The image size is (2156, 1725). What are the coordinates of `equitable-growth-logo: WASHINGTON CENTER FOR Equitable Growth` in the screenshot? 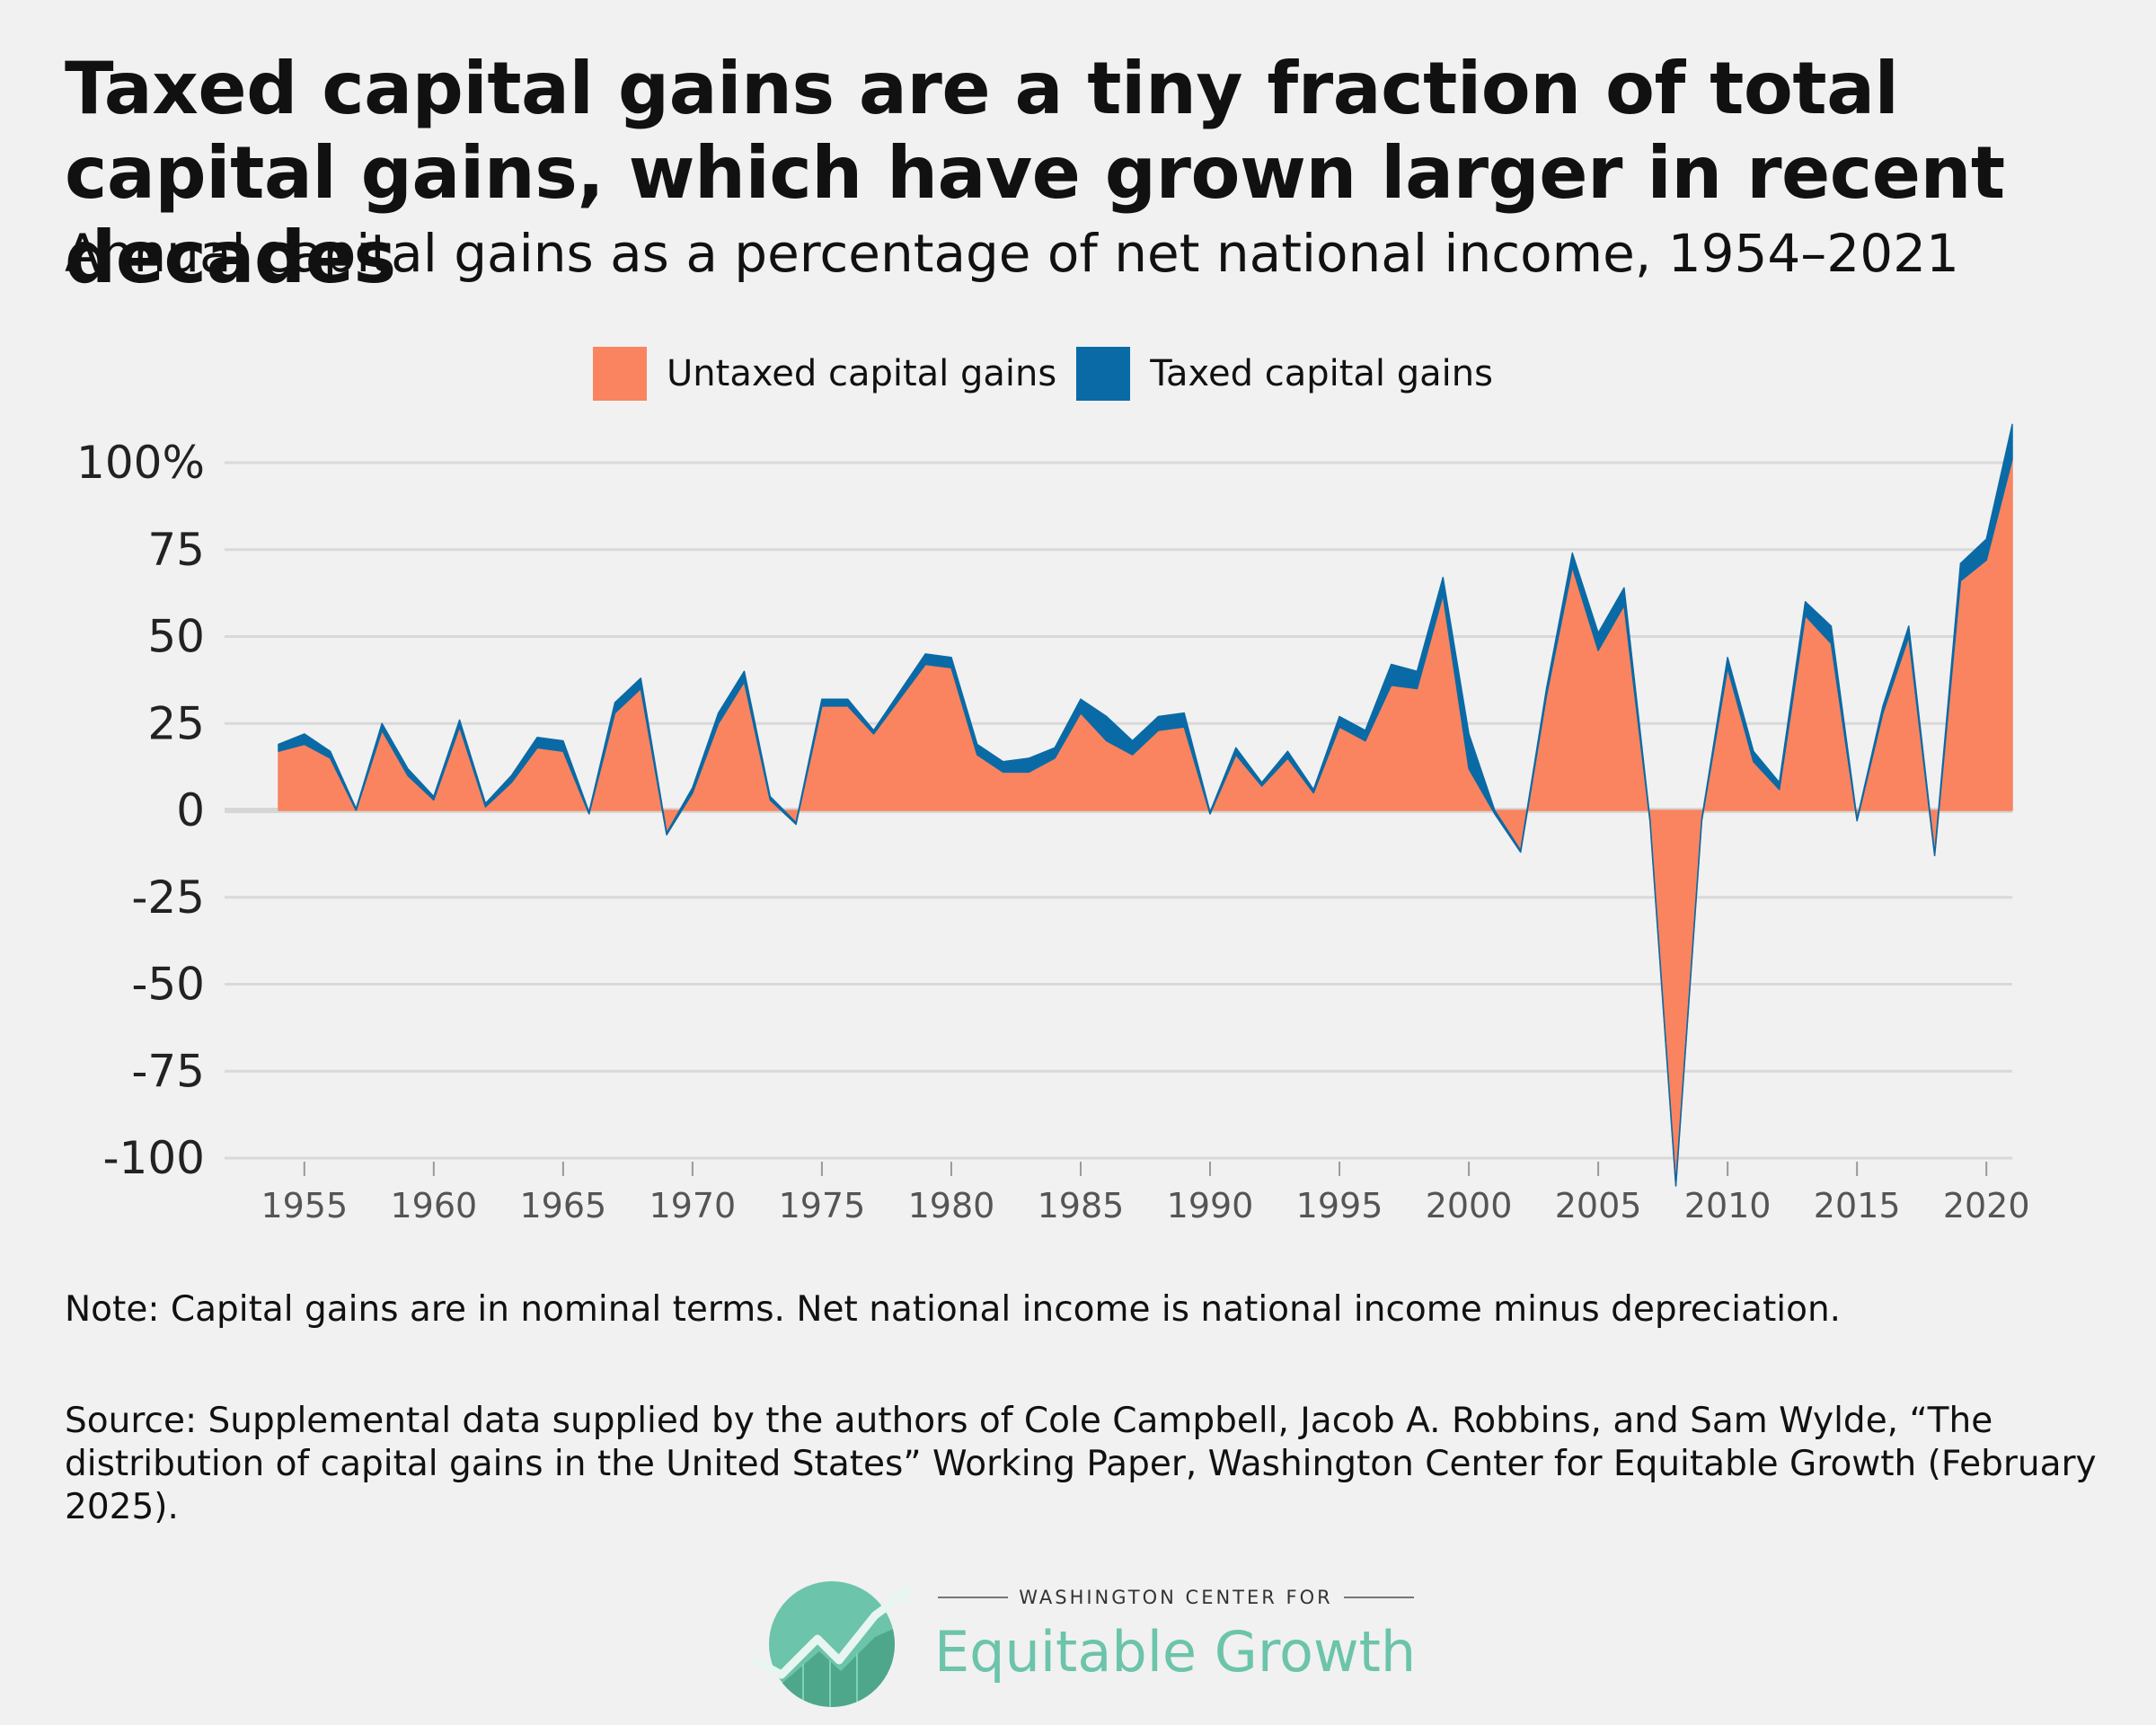 It's located at (1090, 1635).